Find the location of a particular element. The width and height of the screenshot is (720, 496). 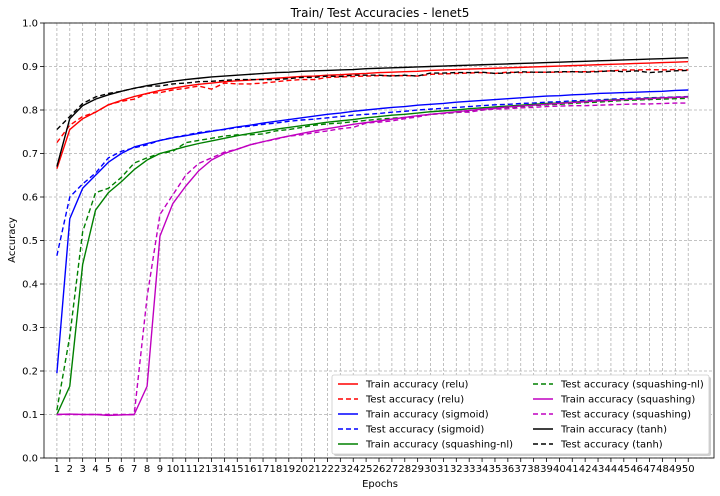

y-tick-label: 0.5 is located at coordinates (30, 241).